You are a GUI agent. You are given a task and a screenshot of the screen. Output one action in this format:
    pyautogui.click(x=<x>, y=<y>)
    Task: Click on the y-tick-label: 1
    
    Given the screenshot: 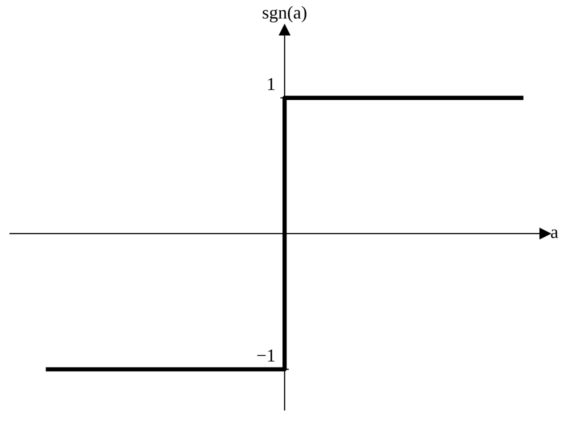 What is the action you would take?
    pyautogui.click(x=271, y=84)
    